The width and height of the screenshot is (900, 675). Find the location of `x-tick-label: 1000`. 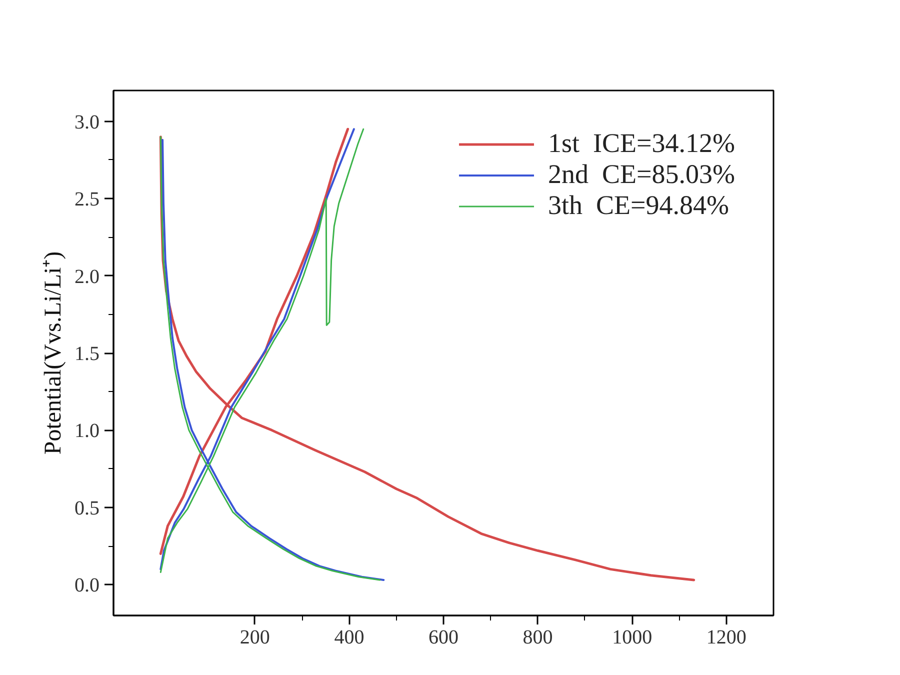

x-tick-label: 1000 is located at coordinates (632, 637).